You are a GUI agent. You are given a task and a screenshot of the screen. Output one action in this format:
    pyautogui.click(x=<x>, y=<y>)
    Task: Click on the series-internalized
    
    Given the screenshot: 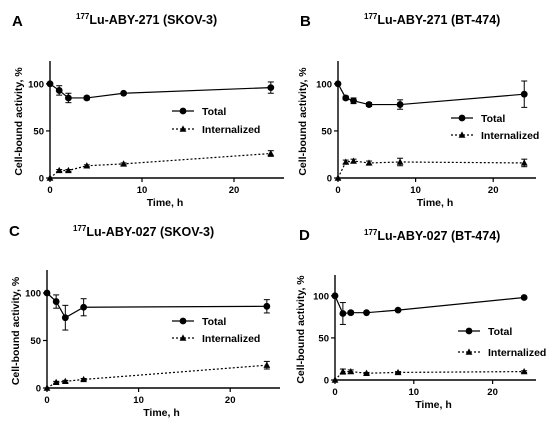 What is the action you would take?
    pyautogui.click(x=160, y=165)
    